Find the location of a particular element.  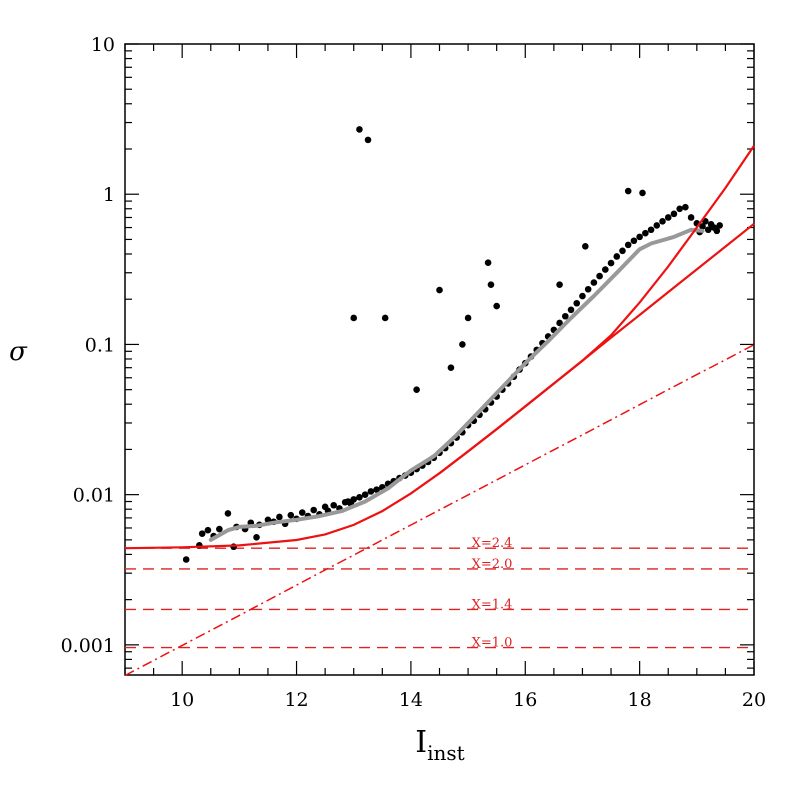

y-tick-label: 0.1 is located at coordinates (100, 345).